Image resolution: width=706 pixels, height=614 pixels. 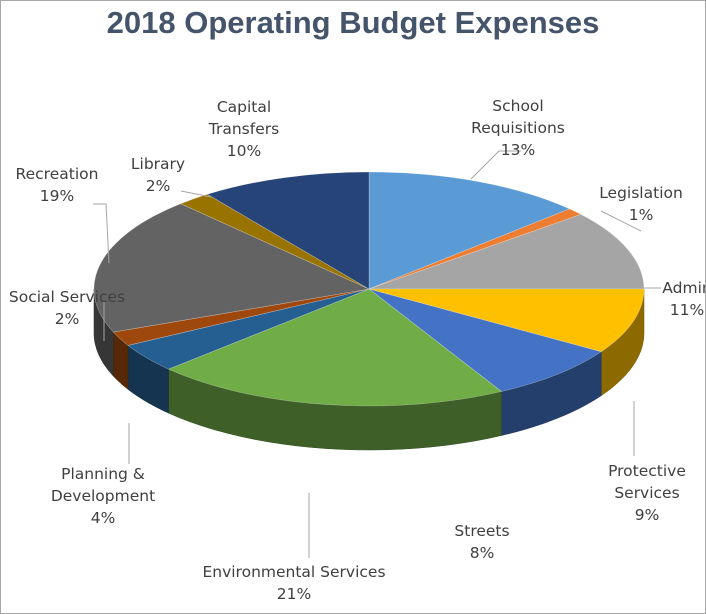 What do you see at coordinates (57, 196) in the screenshot?
I see `data-label-8-line-1: 19%` at bounding box center [57, 196].